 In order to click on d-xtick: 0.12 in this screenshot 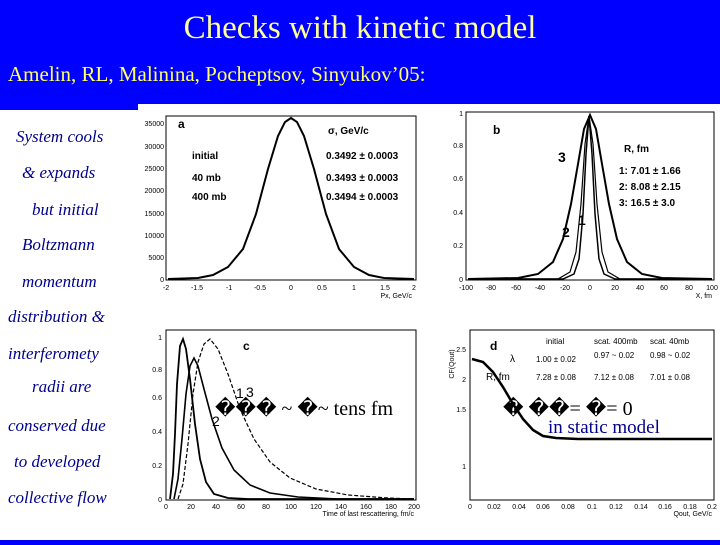, I will do `click(616, 507)`.